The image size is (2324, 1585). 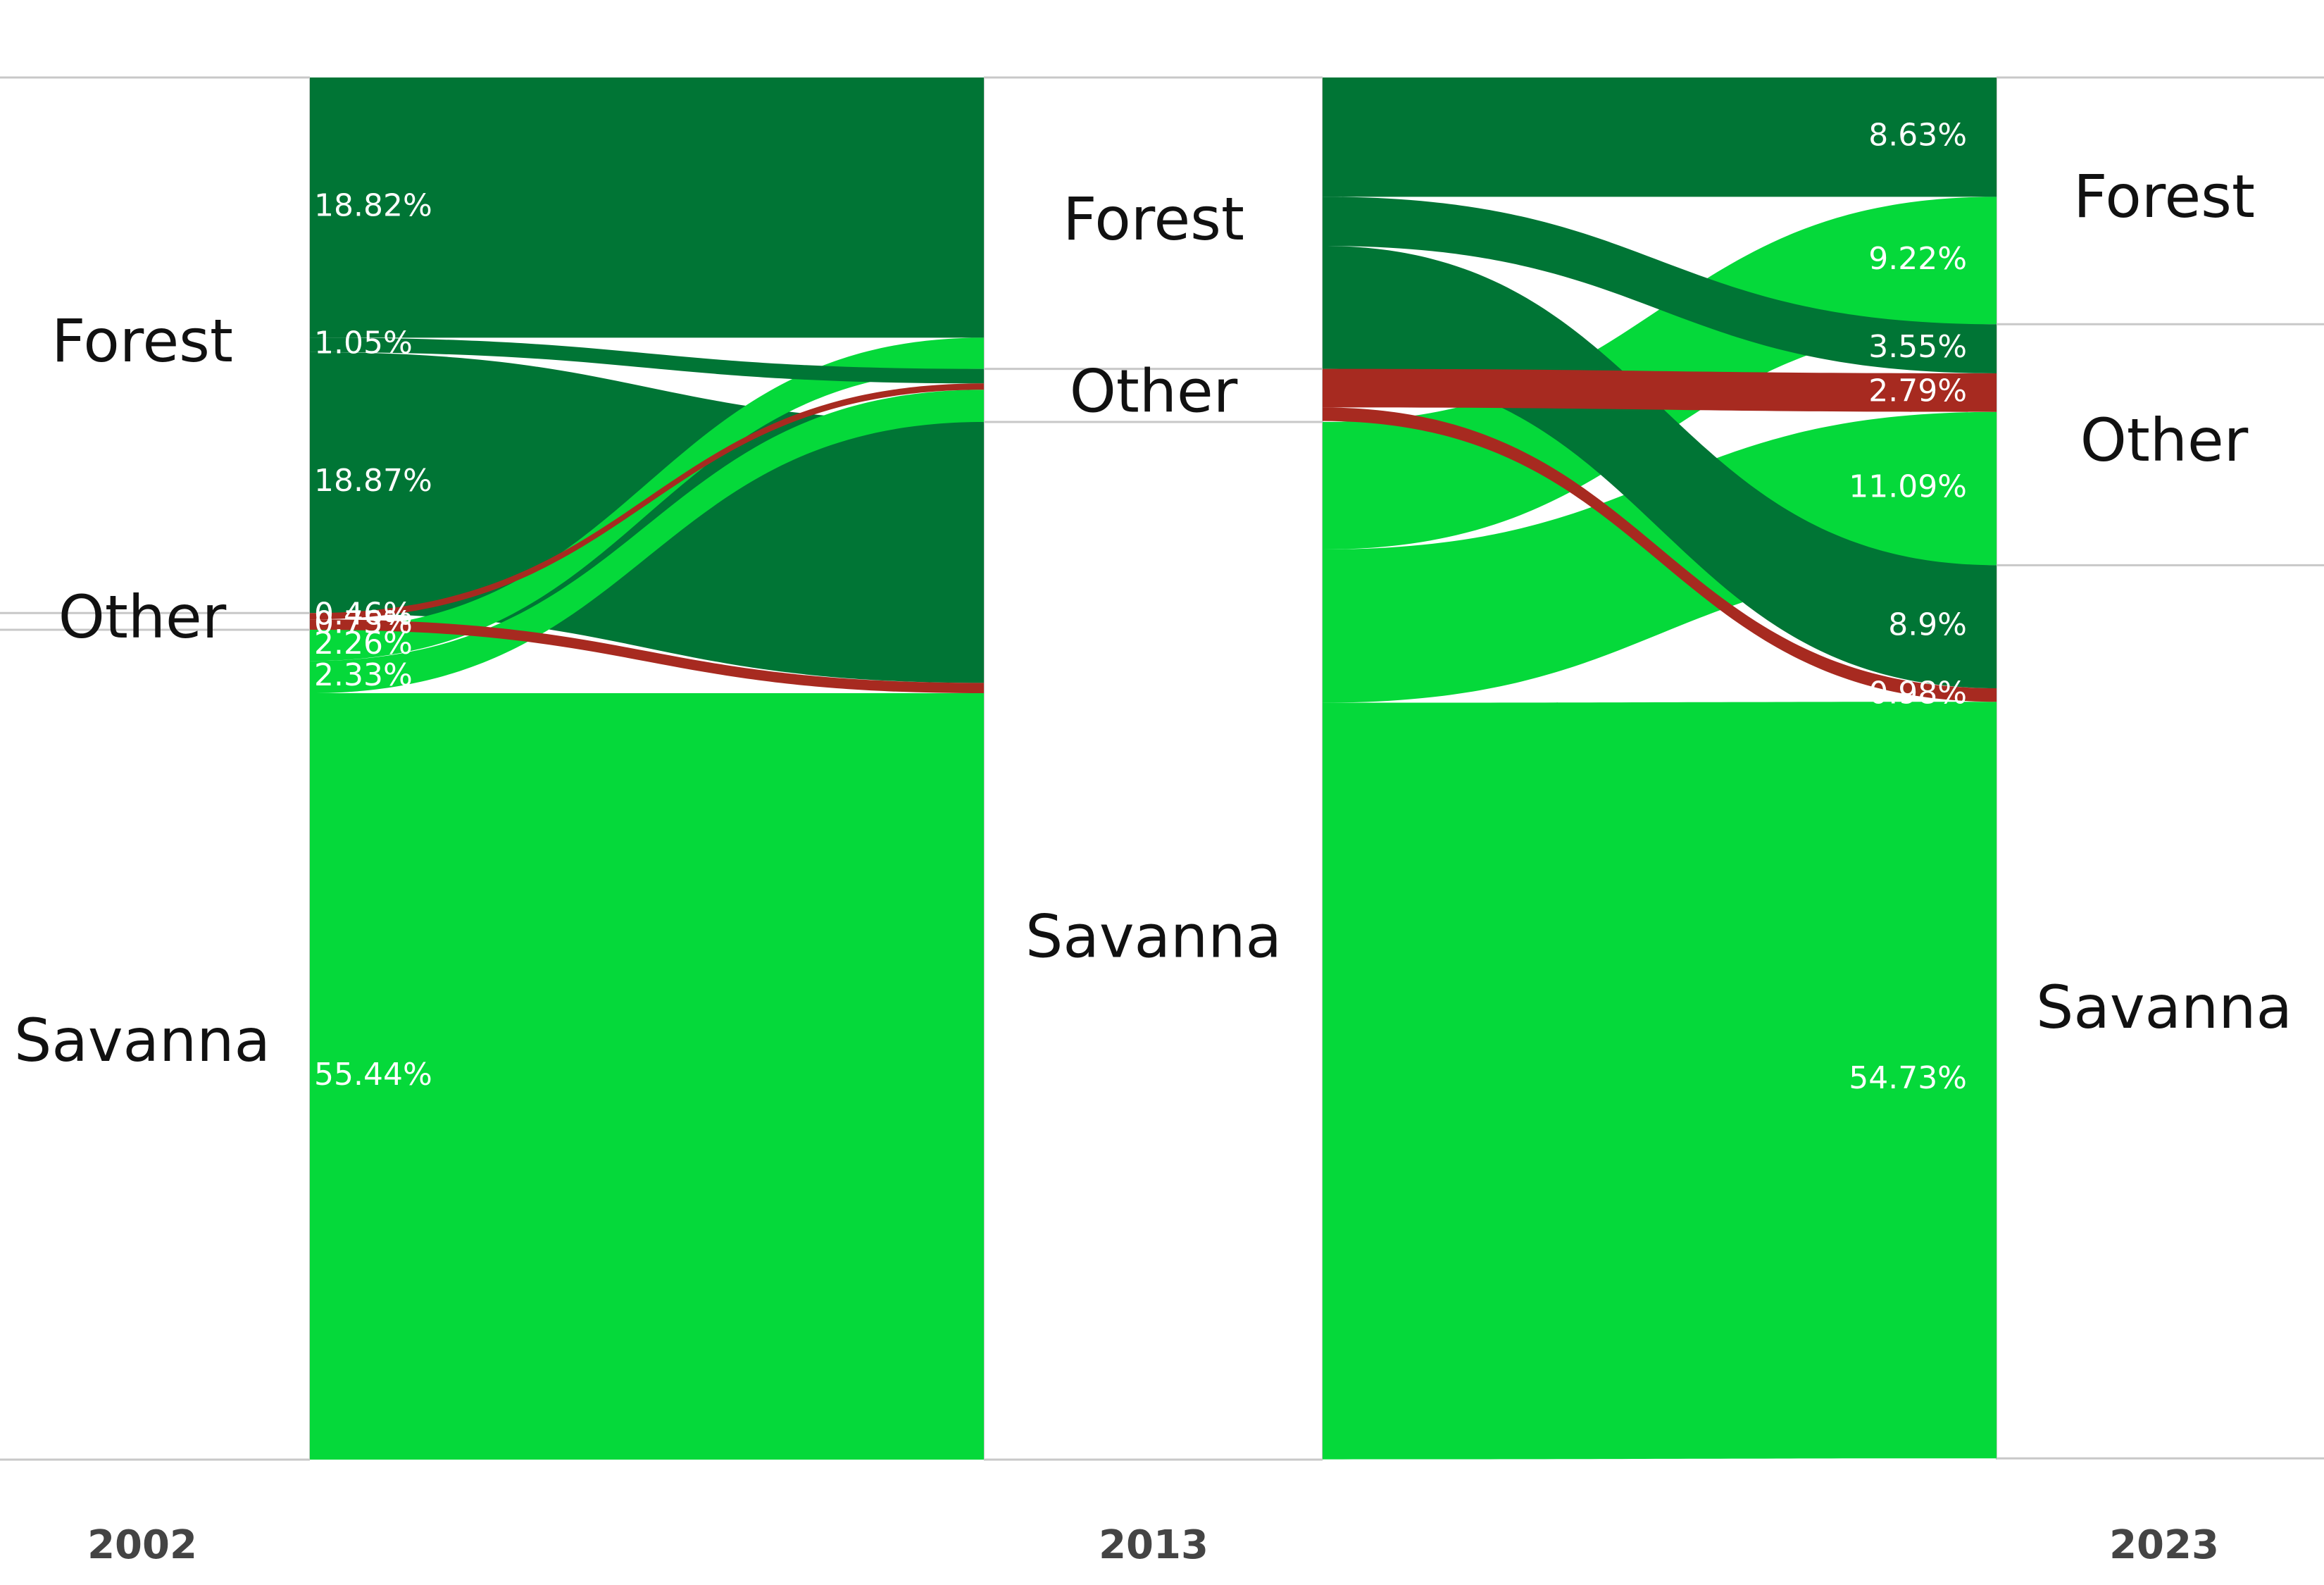 I want to click on flow-value-label: 3.55%, so click(x=1917, y=347).